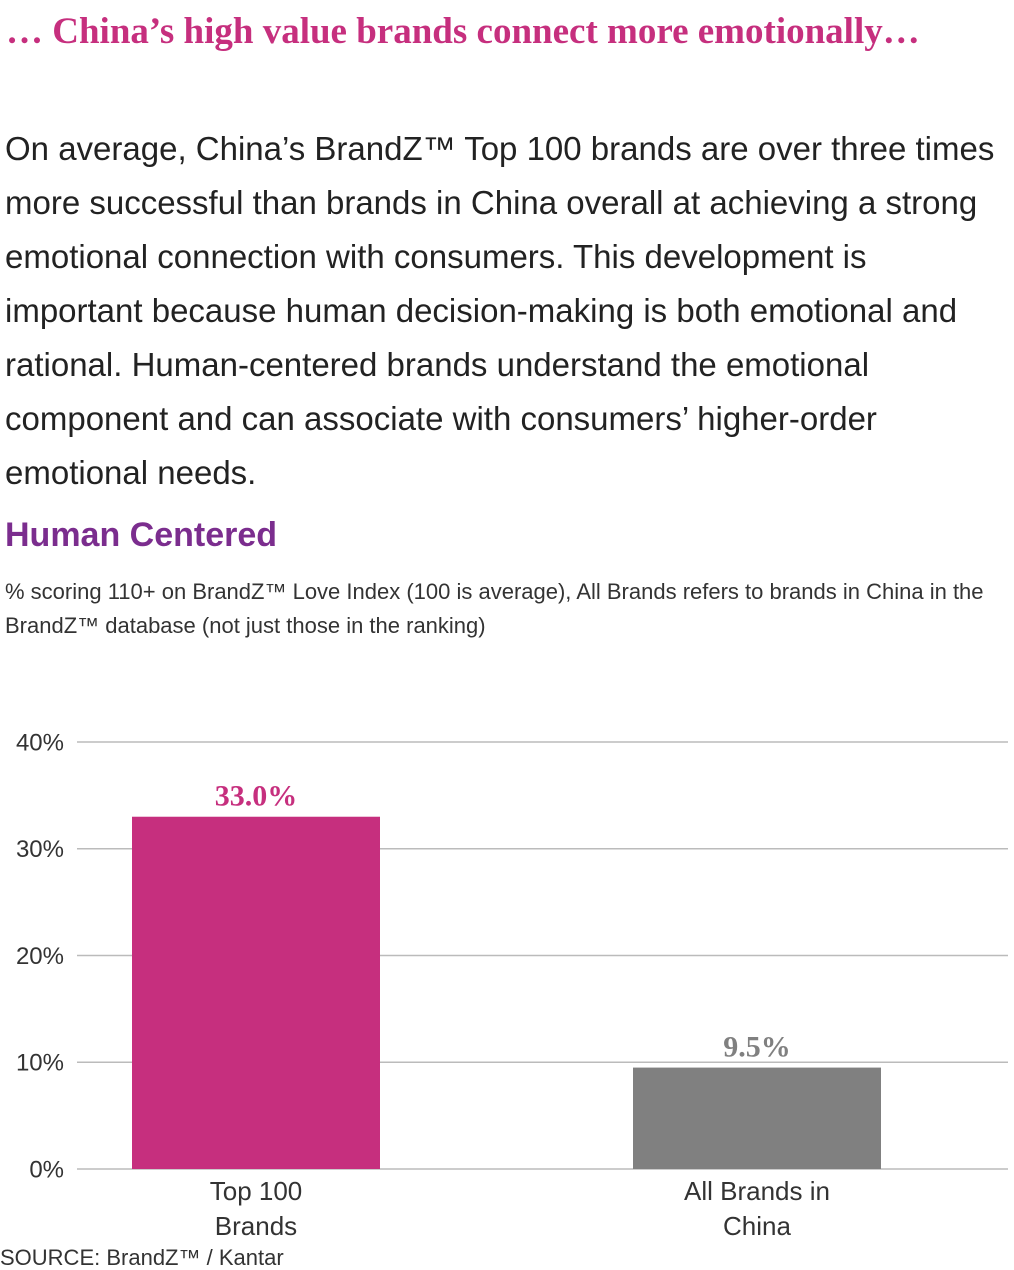 The height and width of the screenshot is (1270, 1014). What do you see at coordinates (142, 1257) in the screenshot?
I see `source: SOURCE: BrandZ™ / Kantar` at bounding box center [142, 1257].